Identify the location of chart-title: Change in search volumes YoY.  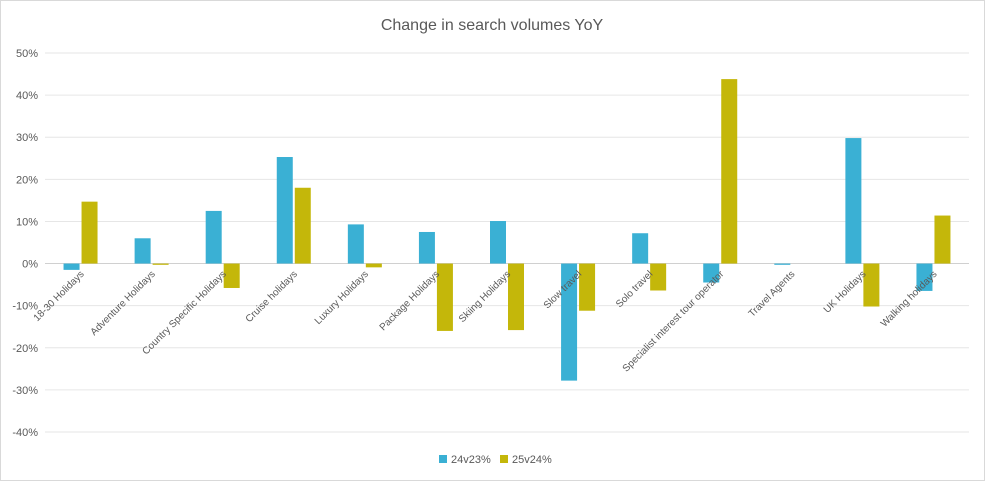
(492, 25).